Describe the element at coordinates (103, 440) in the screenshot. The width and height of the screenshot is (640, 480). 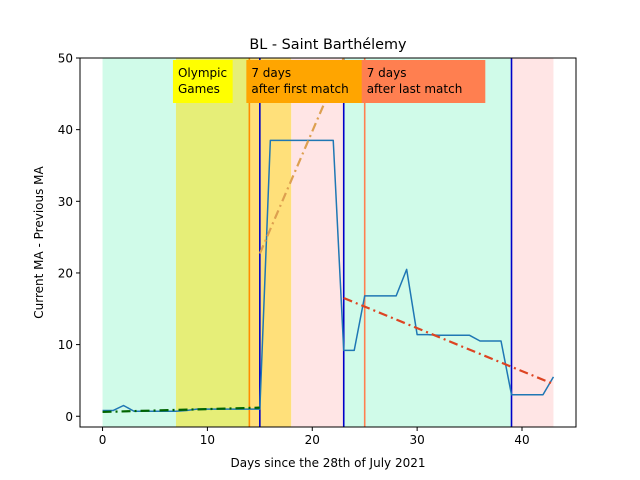
I see `x-tick-label: 0` at that location.